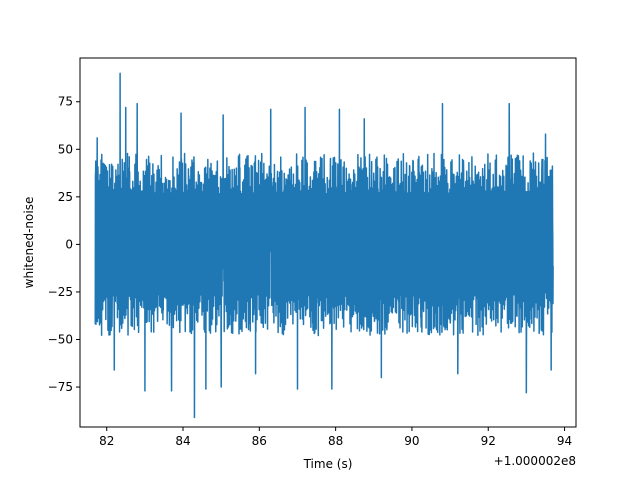  I want to click on y-axis-title: whitened-noise, so click(29, 243).